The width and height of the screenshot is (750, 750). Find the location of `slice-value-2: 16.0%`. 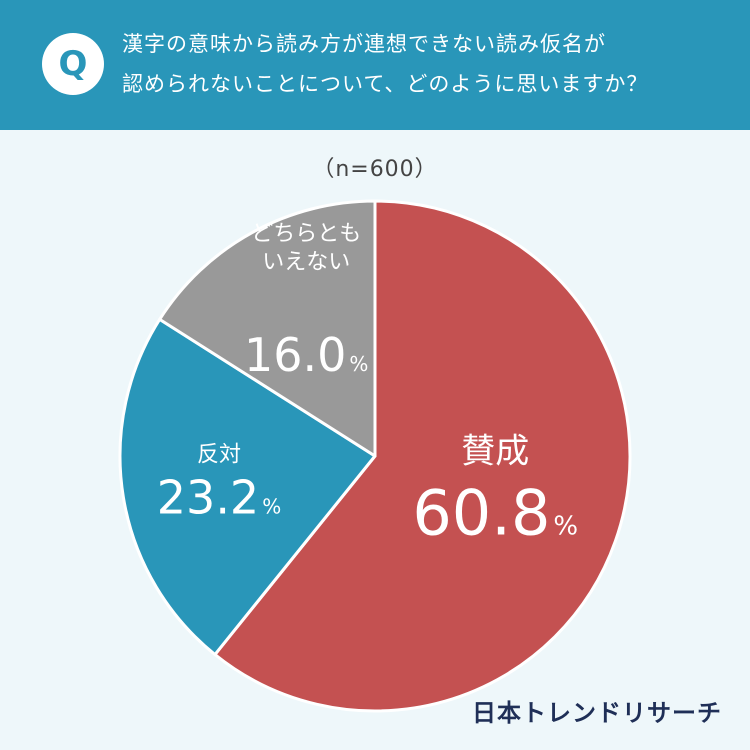

slice-value-2: 16.0% is located at coordinates (306, 355).